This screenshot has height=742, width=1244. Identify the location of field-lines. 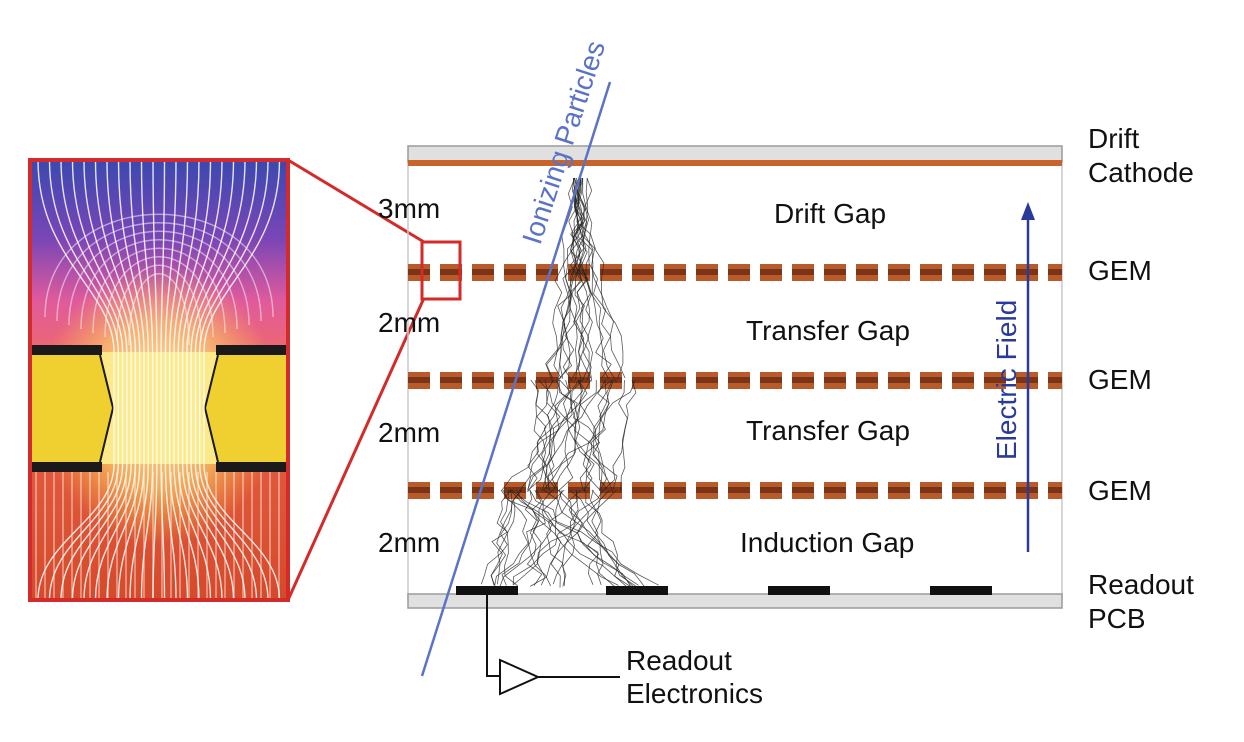
(158, 380).